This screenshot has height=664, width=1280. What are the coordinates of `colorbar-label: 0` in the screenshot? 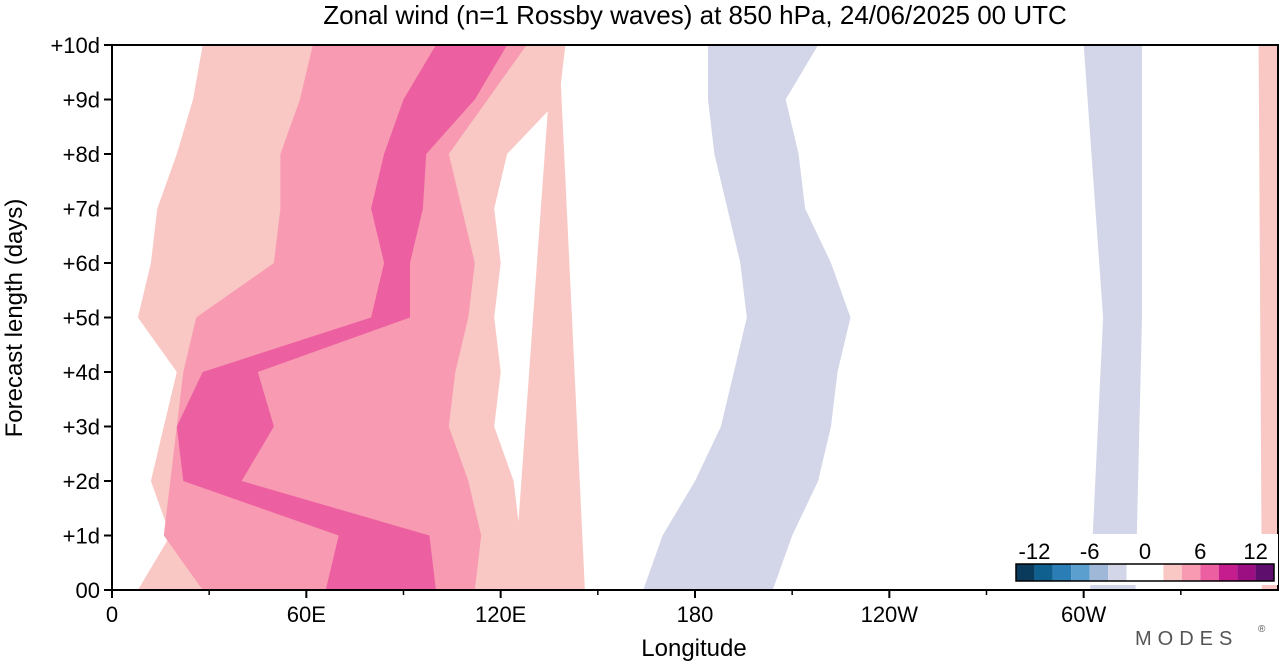 It's located at (1145, 551).